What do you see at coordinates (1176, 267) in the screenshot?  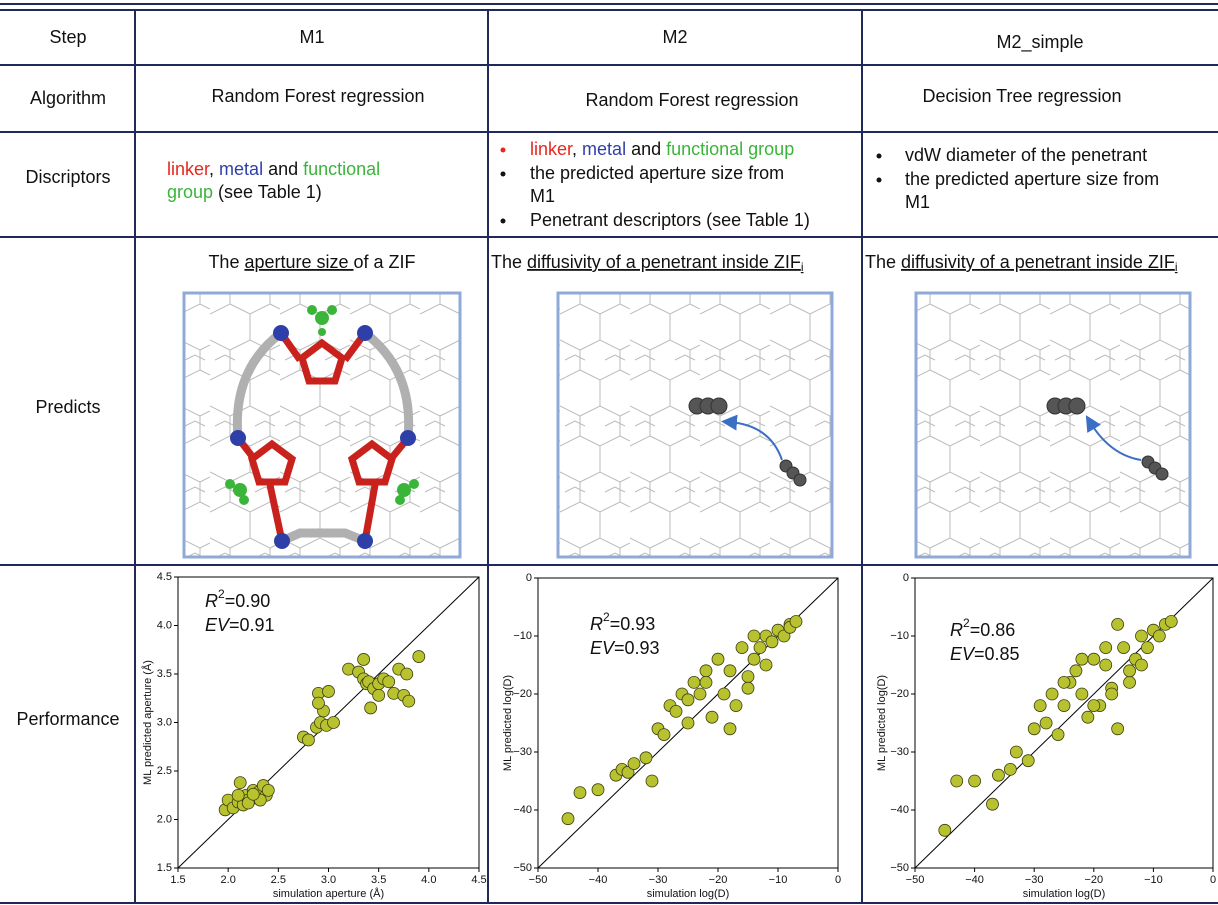 I see `subscript: i` at bounding box center [1176, 267].